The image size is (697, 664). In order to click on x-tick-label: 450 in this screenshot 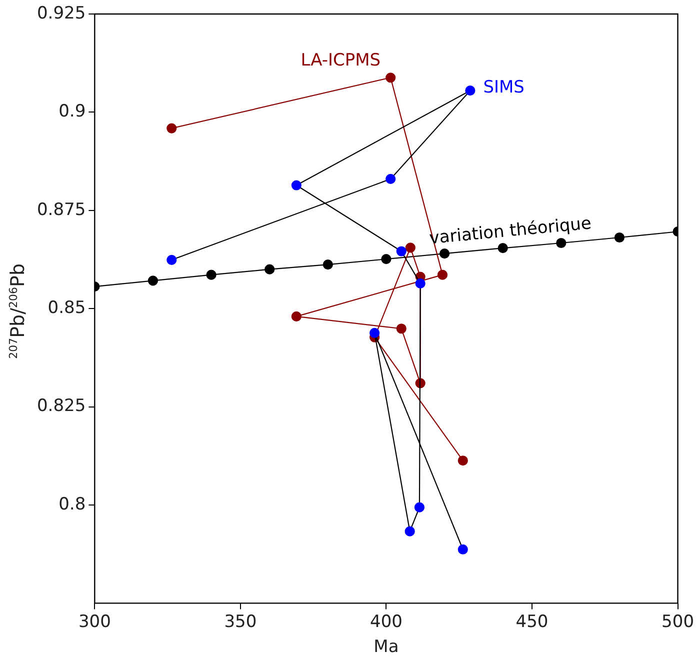, I will do `click(532, 622)`.